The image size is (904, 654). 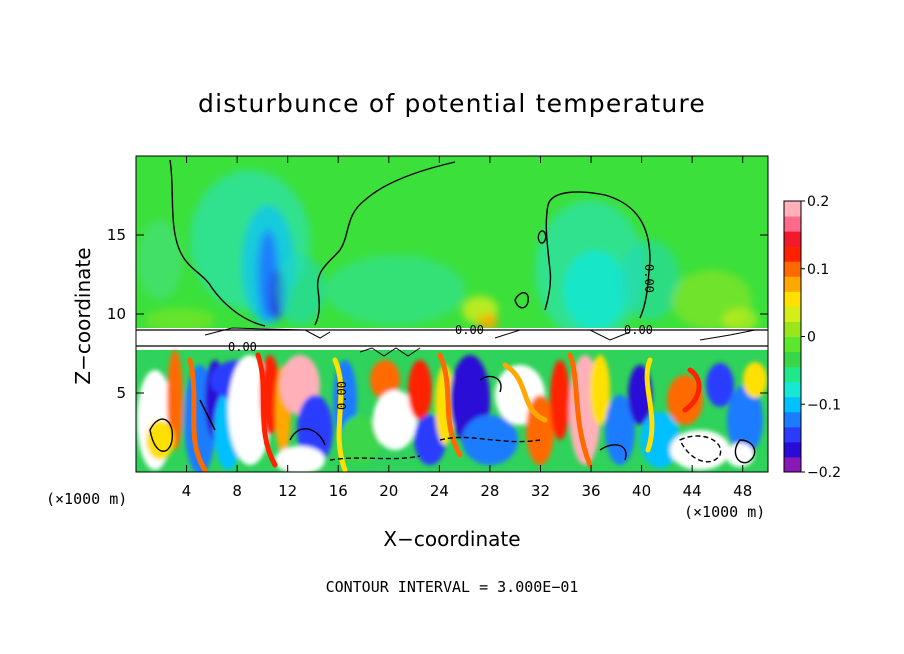 I want to click on colorbar-tick-label: 0.2, so click(x=818, y=202).